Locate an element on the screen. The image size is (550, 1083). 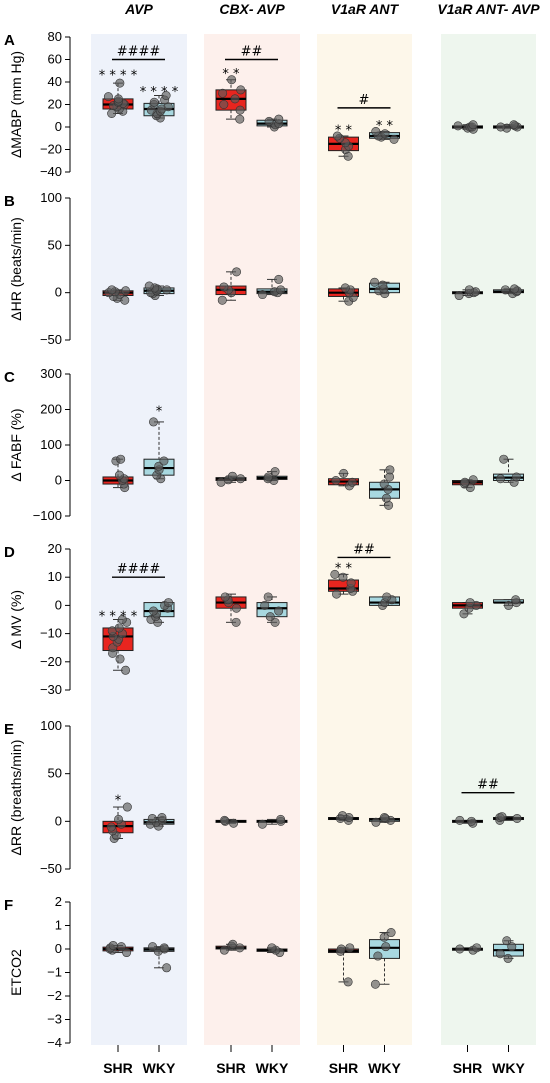
y-tick-label: 100 is located at coordinates (51, 444).